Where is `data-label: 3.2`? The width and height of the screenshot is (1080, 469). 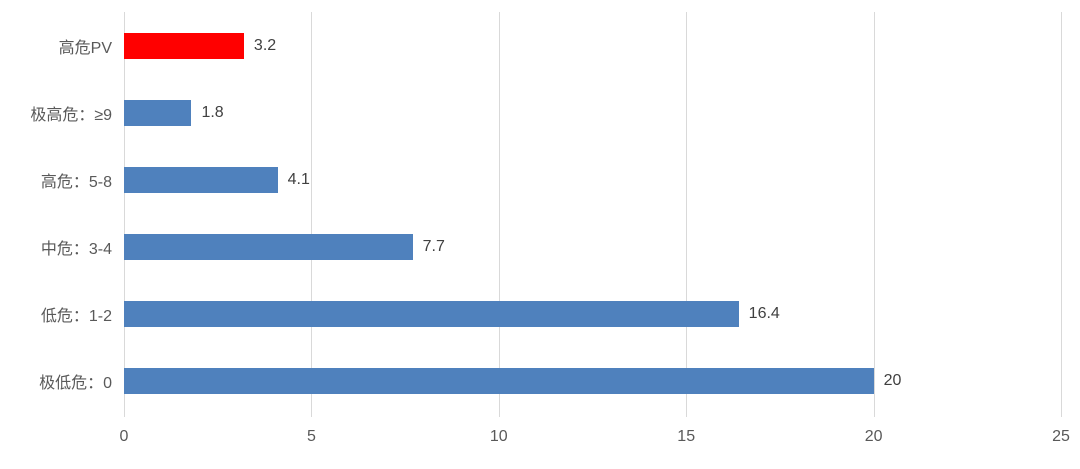
data-label: 3.2 is located at coordinates (265, 45).